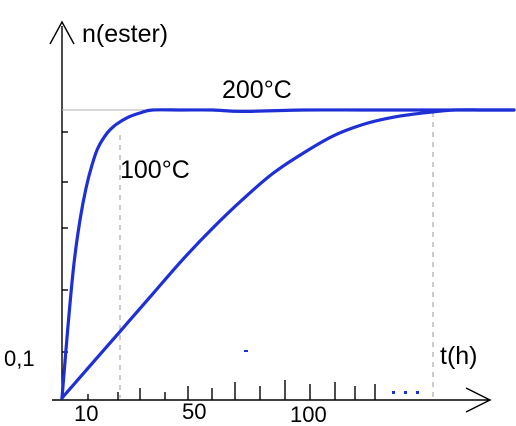  I want to click on x-tick-label: 10, so click(86, 413).